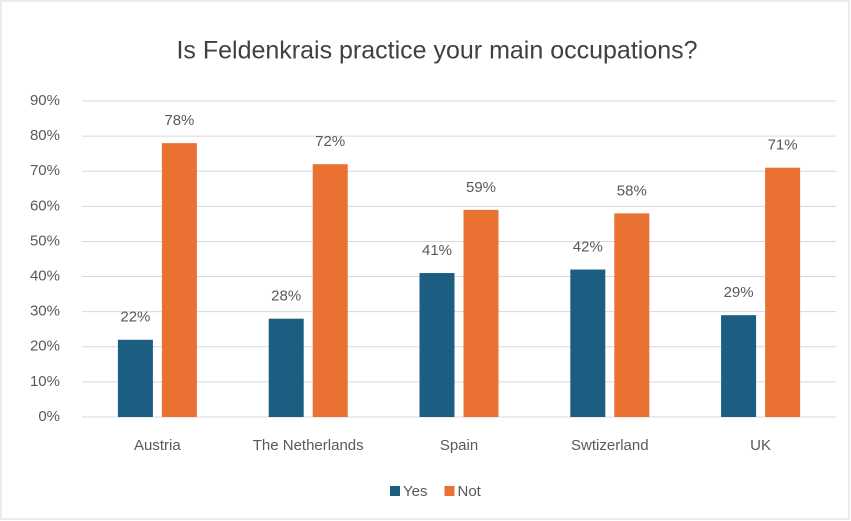  Describe the element at coordinates (135, 317) in the screenshot. I see `value-label: 22%` at that location.